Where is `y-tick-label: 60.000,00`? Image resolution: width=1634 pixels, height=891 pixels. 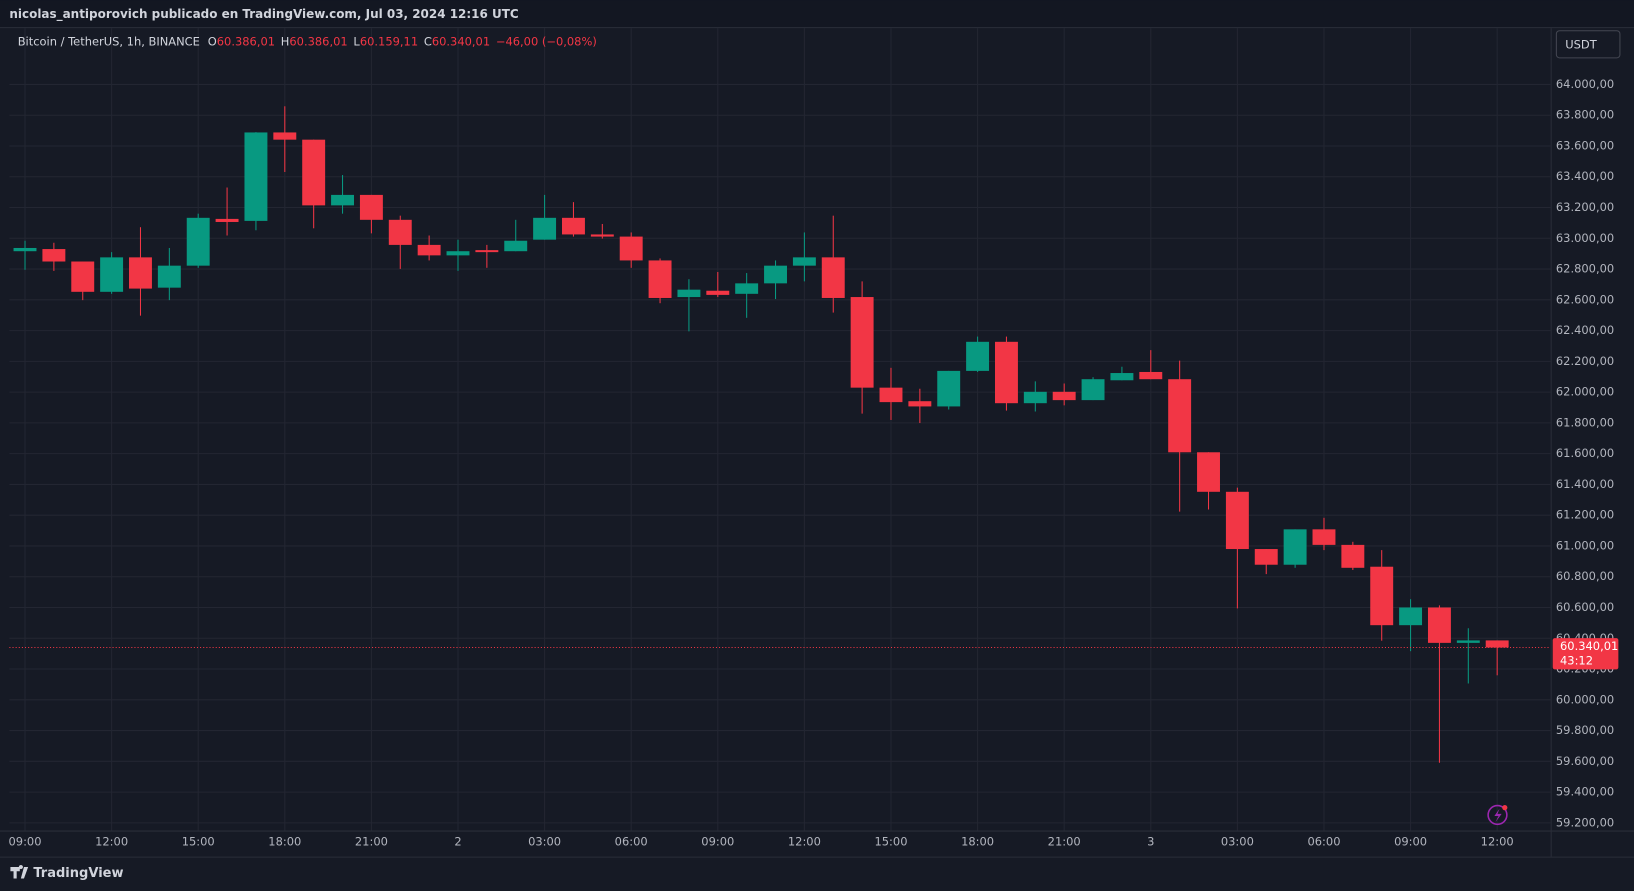
y-tick-label: 60.000,00 is located at coordinates (1585, 699).